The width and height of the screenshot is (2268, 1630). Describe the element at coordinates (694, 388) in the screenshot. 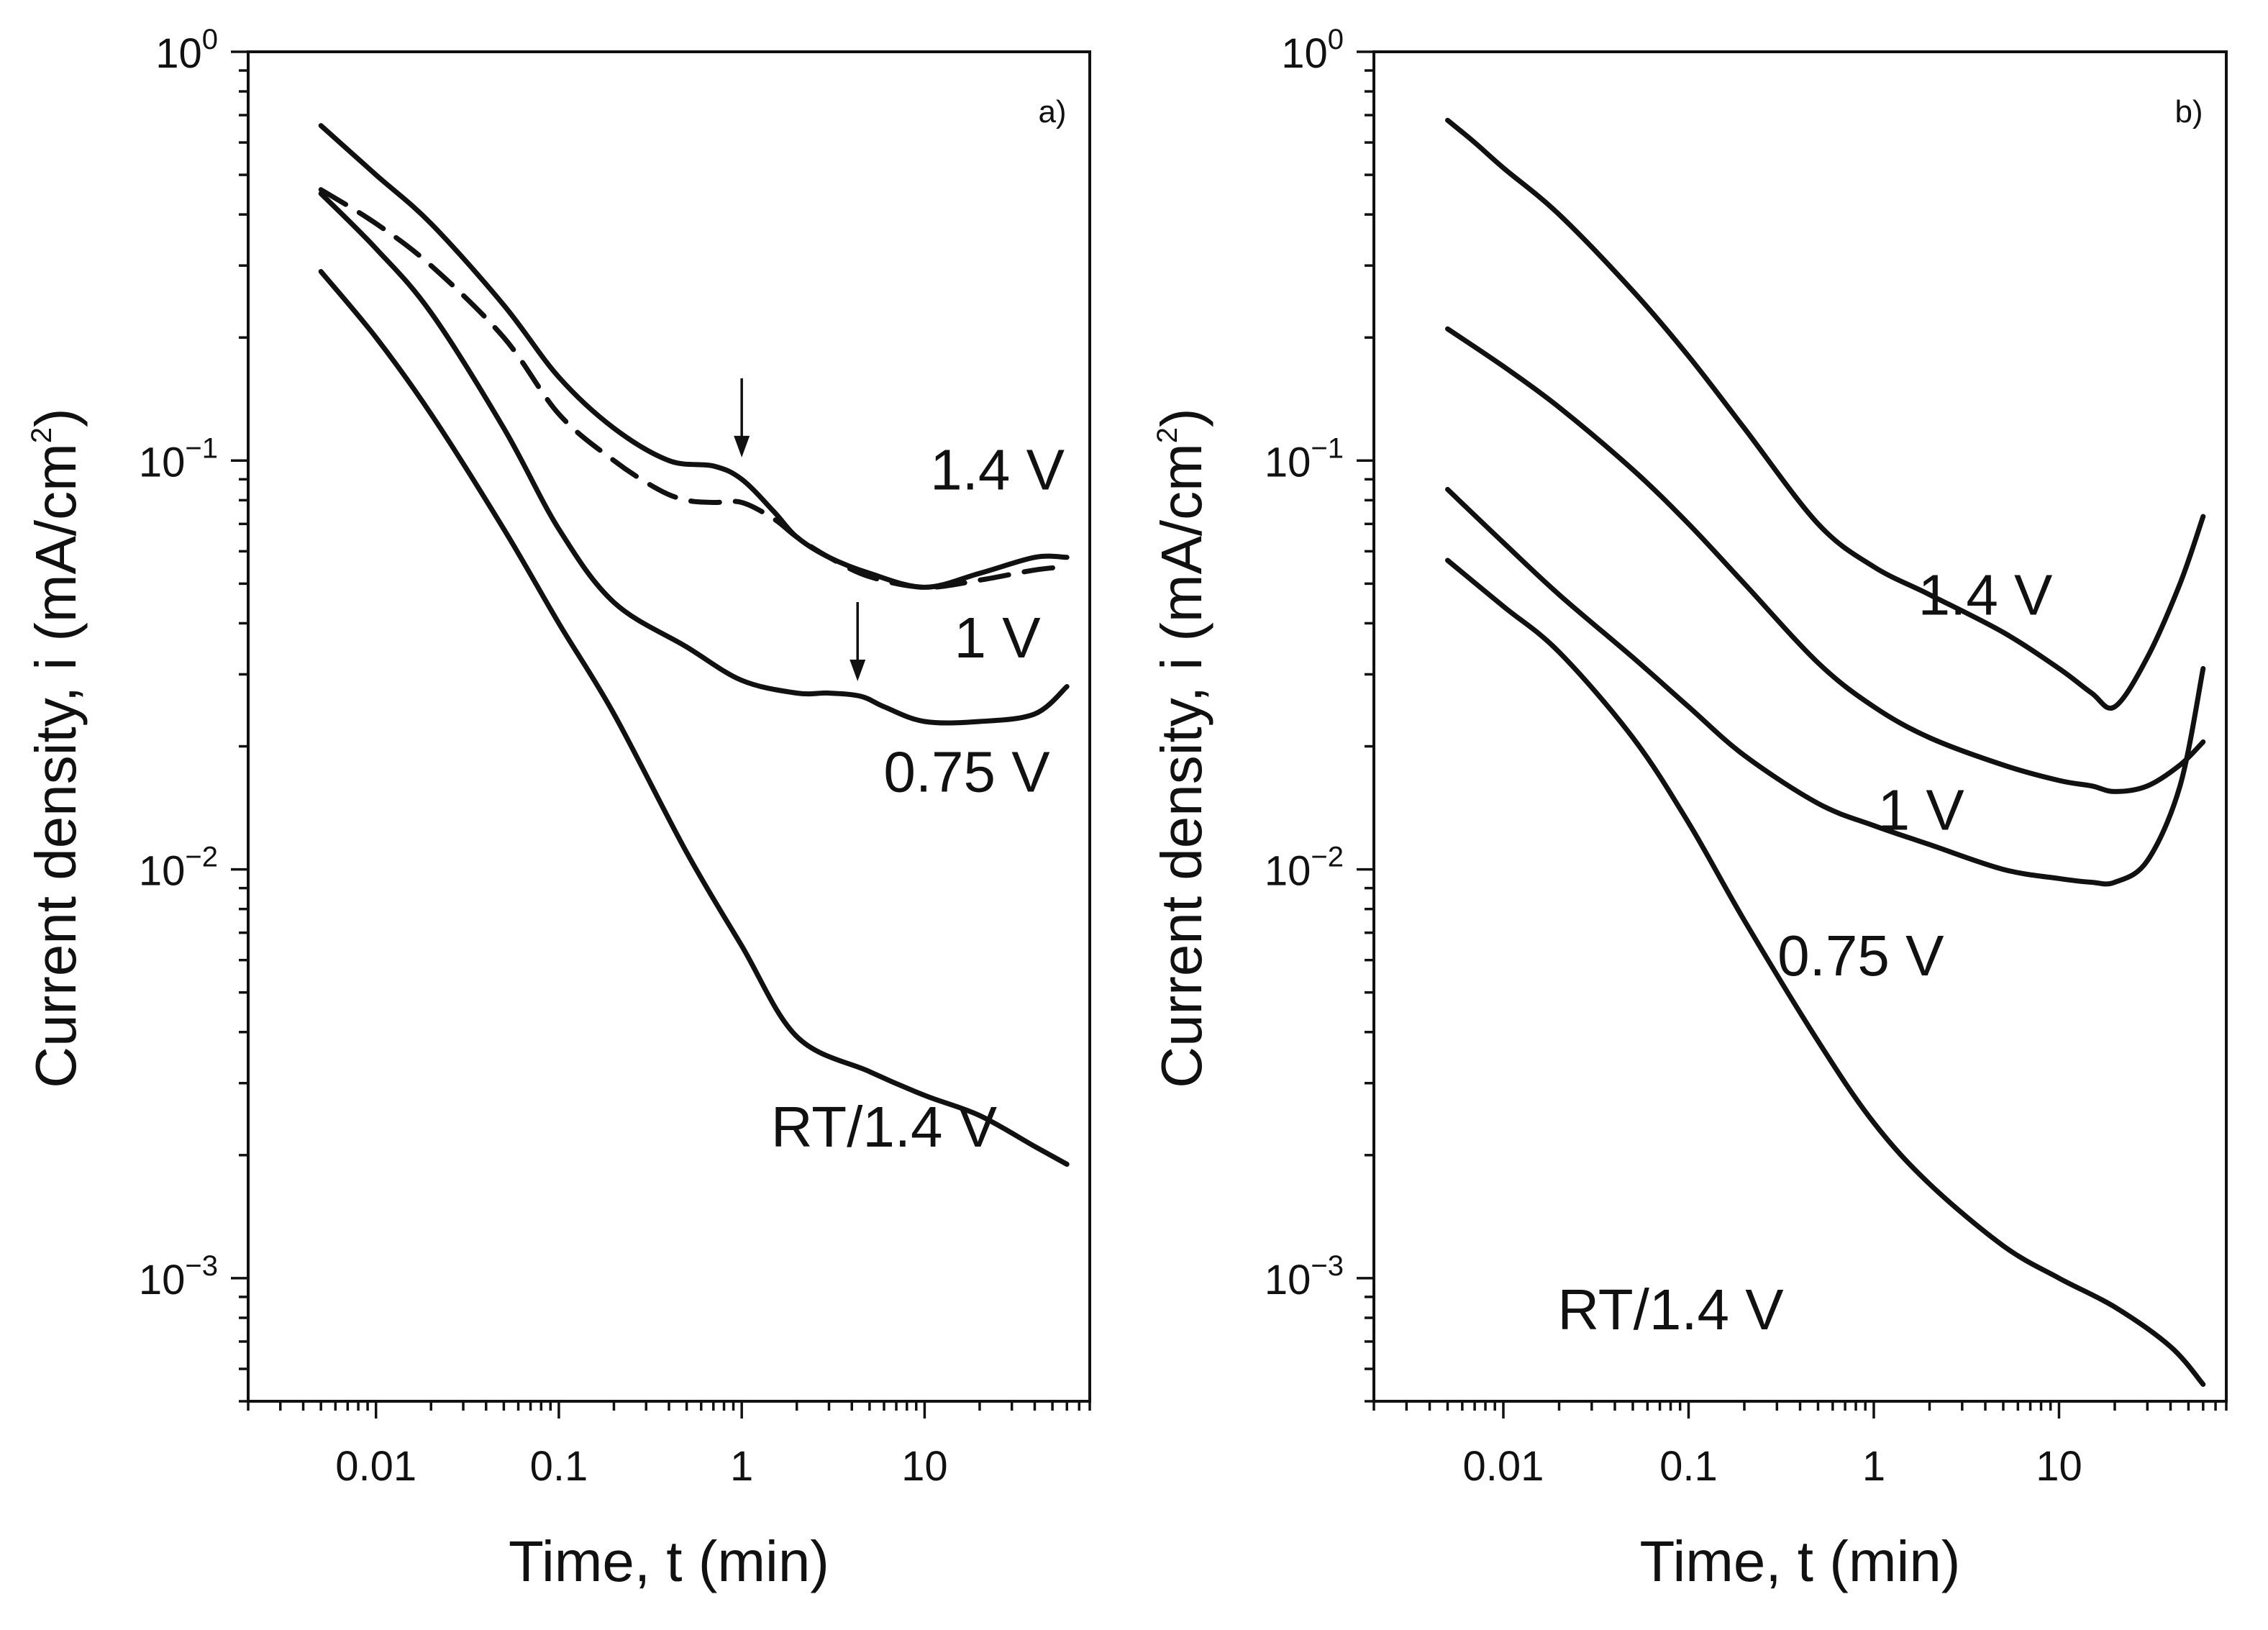

I see `series-line-1-4-v-dashed` at that location.